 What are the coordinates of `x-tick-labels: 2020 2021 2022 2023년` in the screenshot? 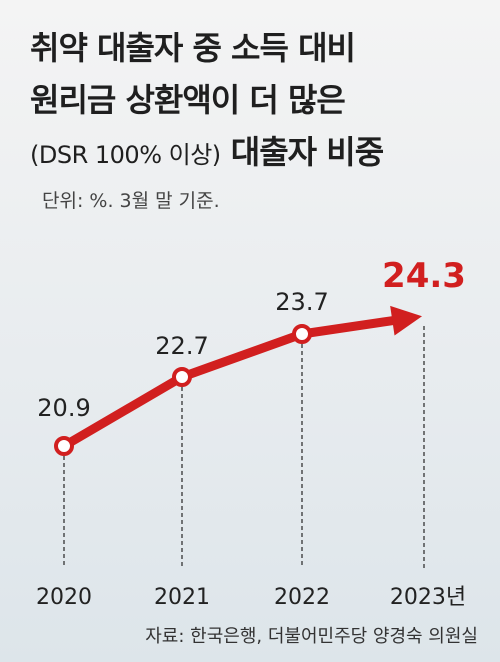 It's located at (251, 597).